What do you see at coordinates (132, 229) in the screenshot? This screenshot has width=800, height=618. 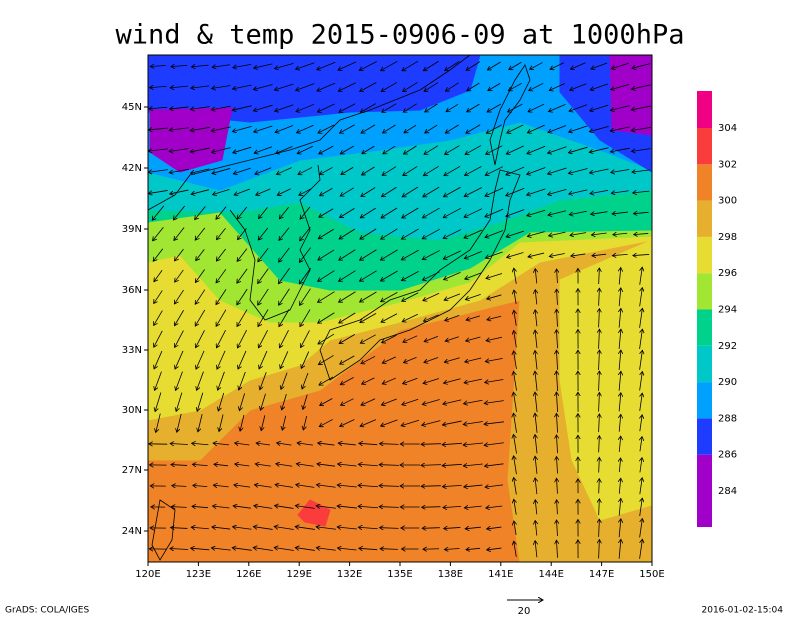 I see `lat-tick-label: 39N` at bounding box center [132, 229].